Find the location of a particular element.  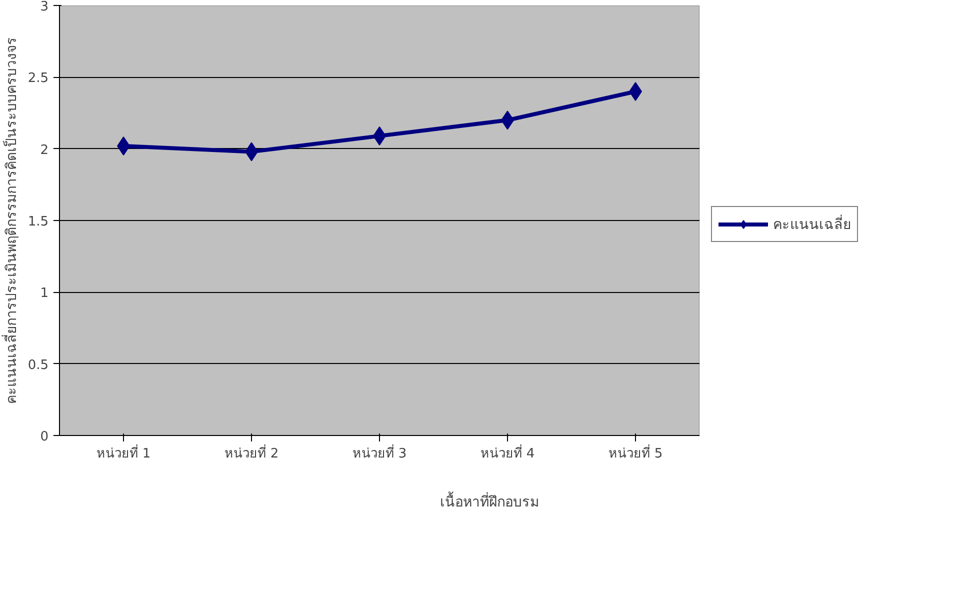

y-axis-title: คะแนนเฉลี่ยการประเมินพฤติกรรมการคิดเป็นระบบครบวงจร is located at coordinates (11, 220).